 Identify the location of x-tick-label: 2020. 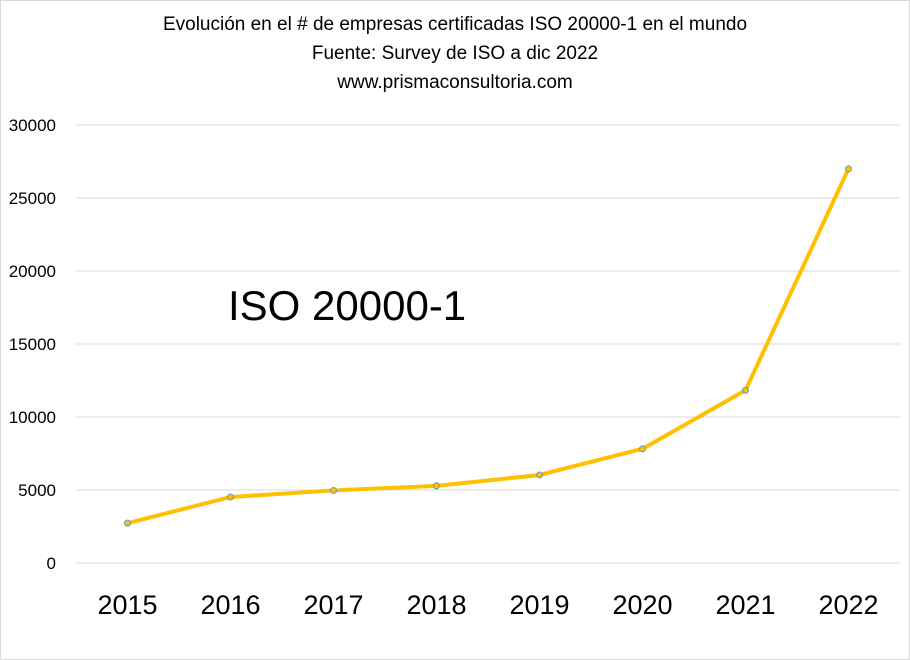
(642, 605).